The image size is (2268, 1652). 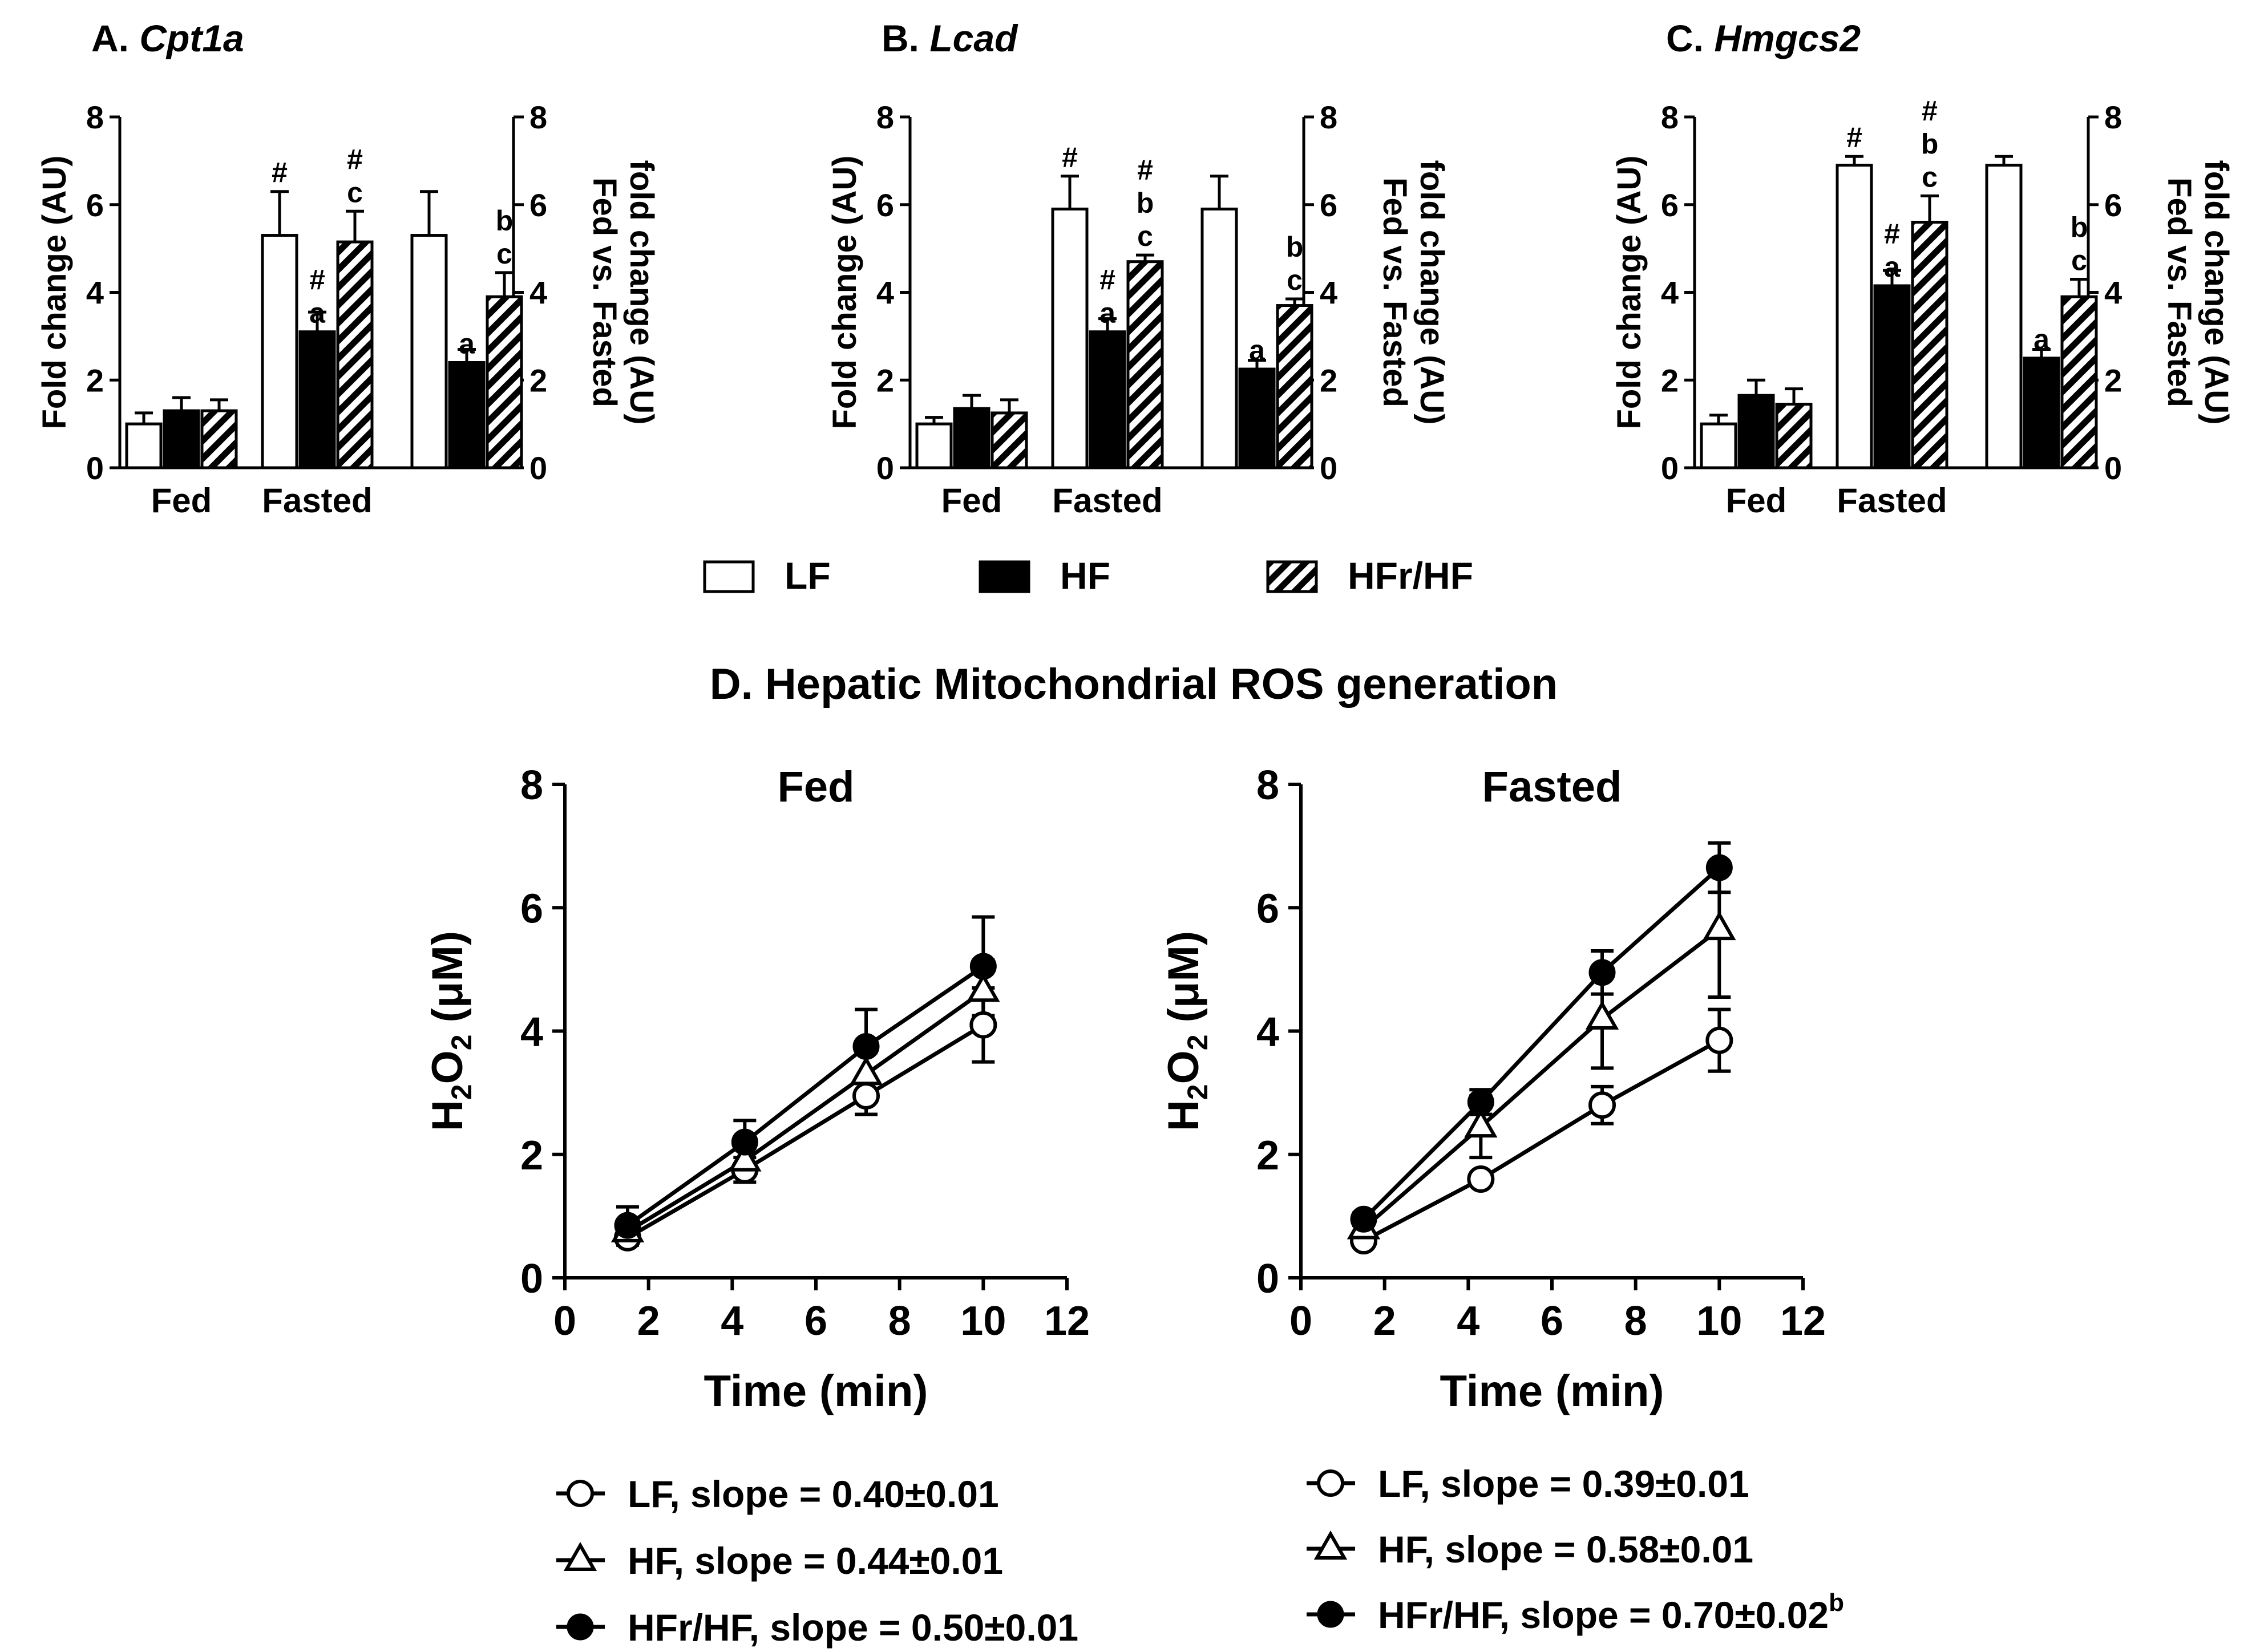 What do you see at coordinates (134, 38) in the screenshot?
I see `panel-title-gap` at bounding box center [134, 38].